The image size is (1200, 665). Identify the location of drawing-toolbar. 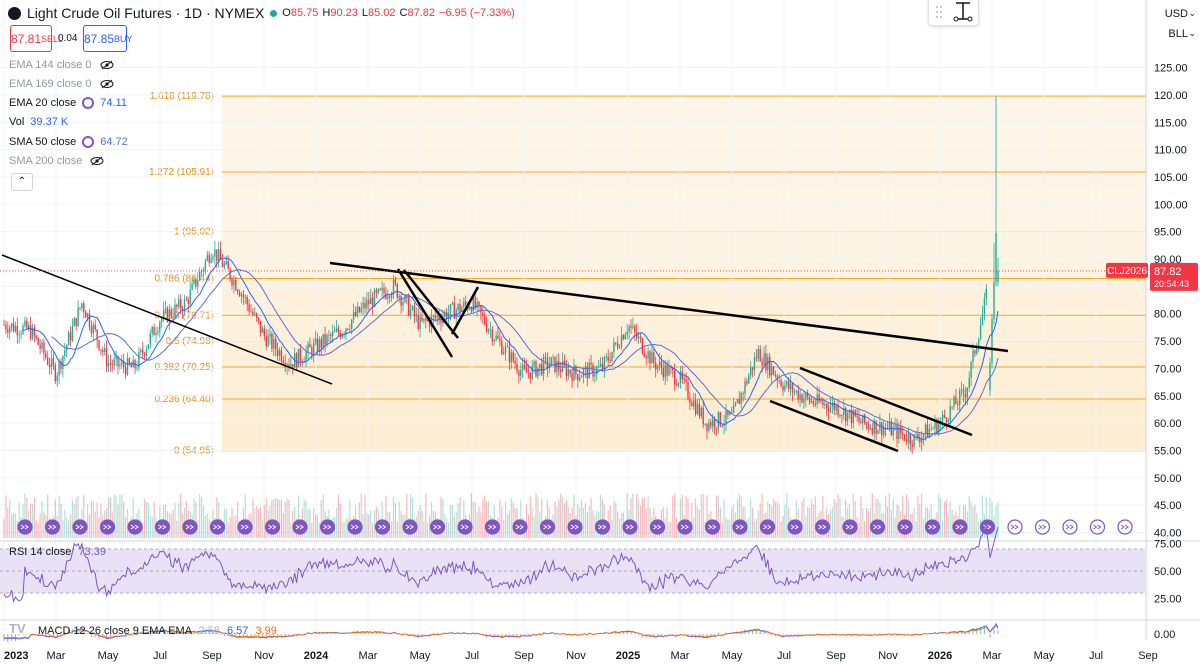
(953, 13).